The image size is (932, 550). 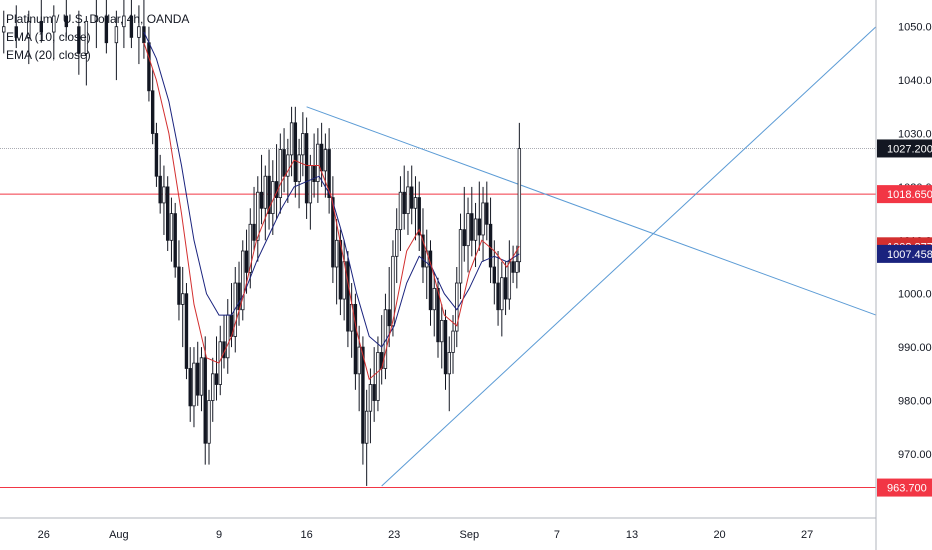 What do you see at coordinates (306, 535) in the screenshot?
I see `x-tick-label: 16` at bounding box center [306, 535].